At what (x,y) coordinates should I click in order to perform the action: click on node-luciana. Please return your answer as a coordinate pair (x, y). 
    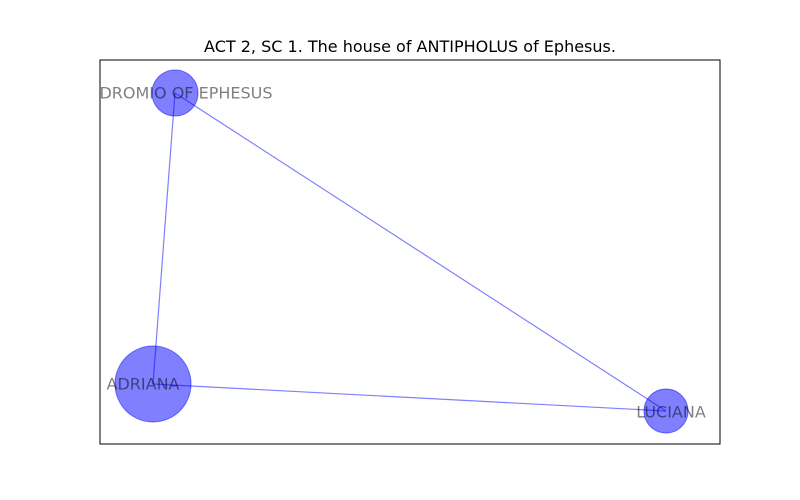
    Looking at the image, I should click on (666, 411).